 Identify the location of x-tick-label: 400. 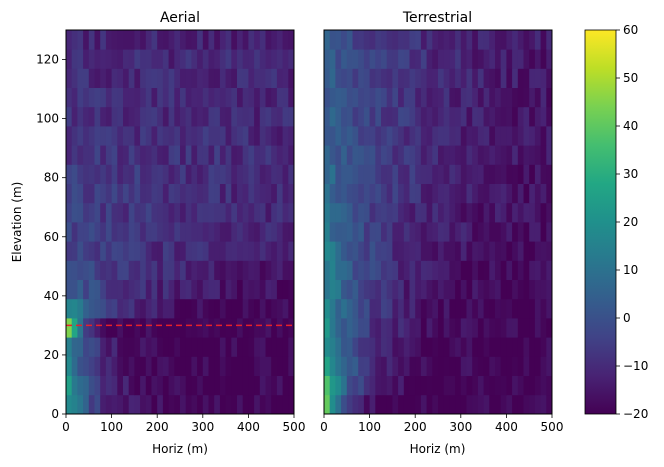
(248, 427).